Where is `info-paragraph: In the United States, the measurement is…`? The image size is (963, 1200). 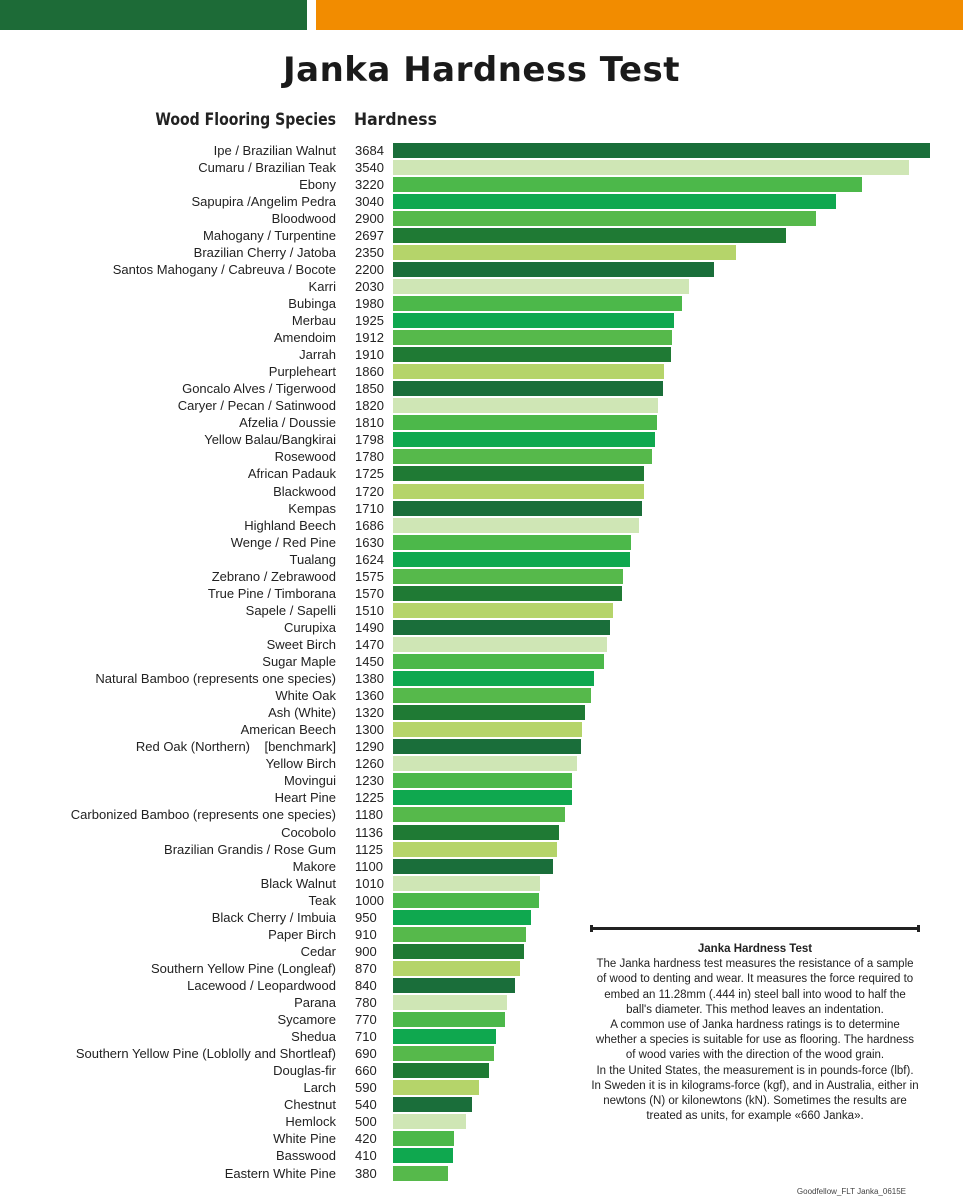
info-paragraph: In the United States, the measurement is… is located at coordinates (755, 1093).